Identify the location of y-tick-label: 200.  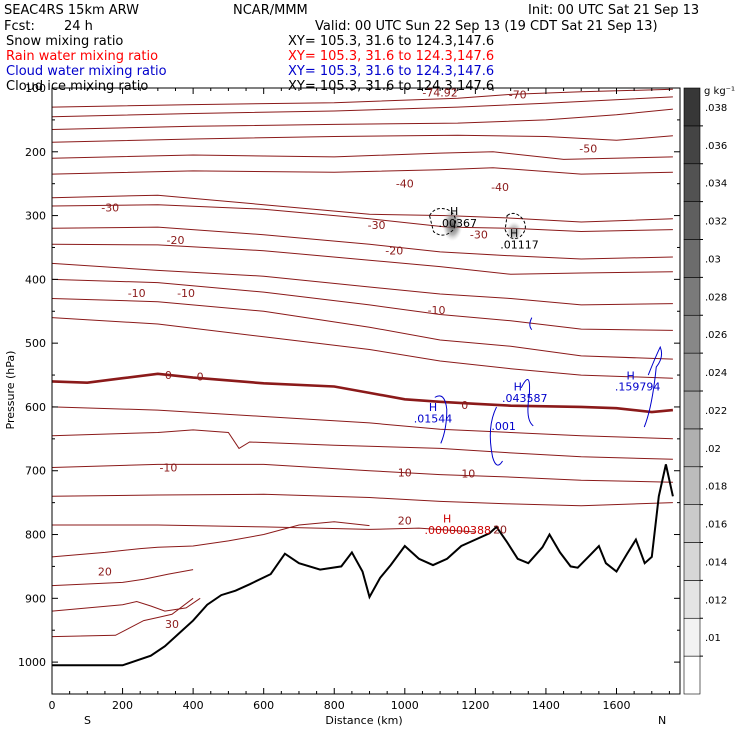
(35, 152).